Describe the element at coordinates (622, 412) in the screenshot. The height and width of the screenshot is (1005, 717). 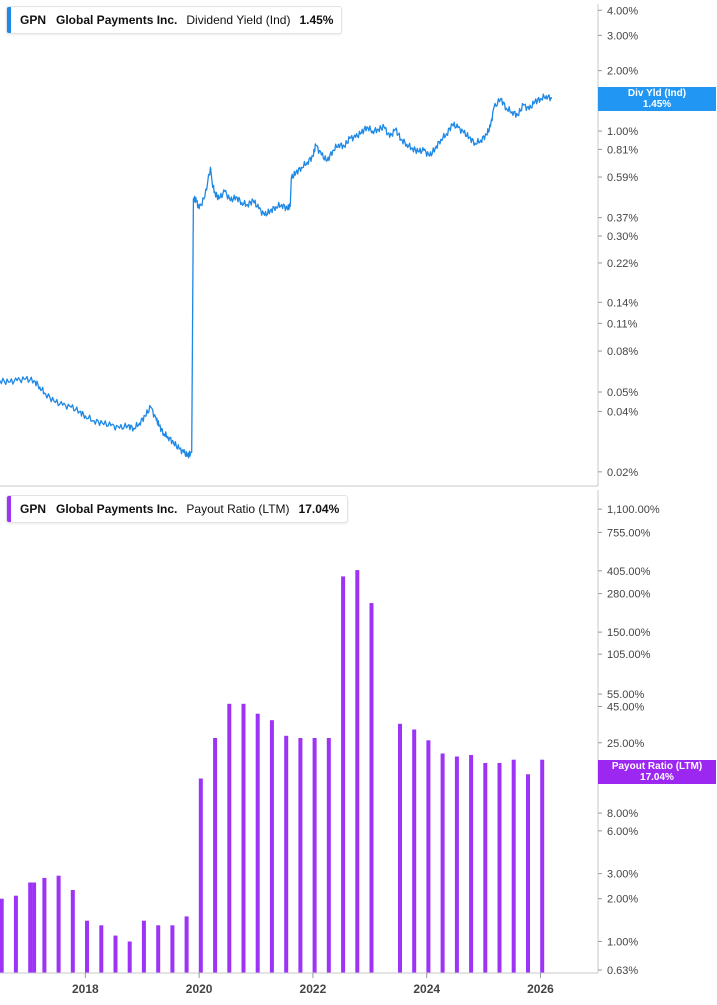
I see `dividend-yield-tick-label: 0.04%` at that location.